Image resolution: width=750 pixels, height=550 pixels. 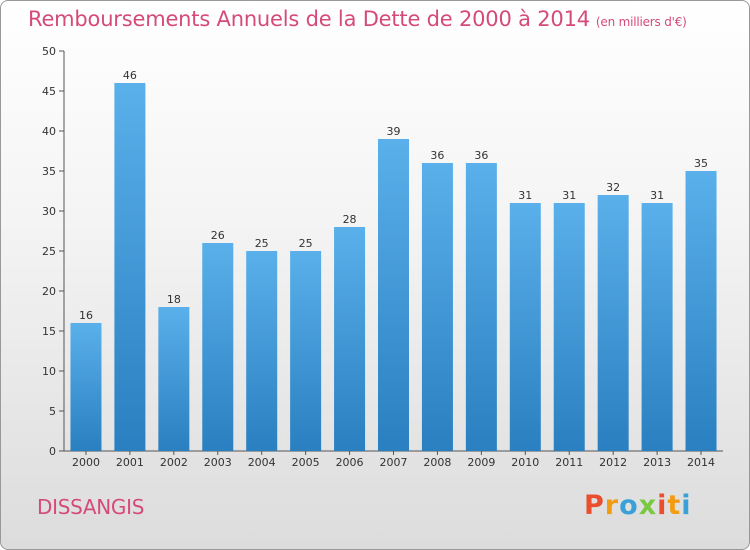 I want to click on data-label: 18, so click(x=174, y=299).